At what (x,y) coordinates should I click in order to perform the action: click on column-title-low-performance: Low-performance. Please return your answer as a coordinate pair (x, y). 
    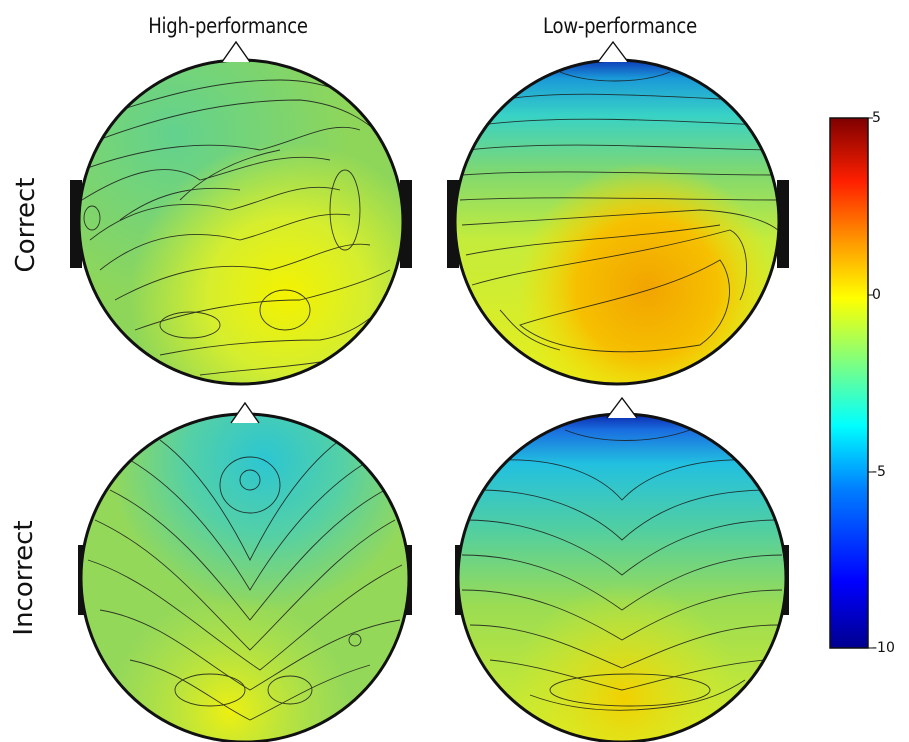
    Looking at the image, I should click on (620, 26).